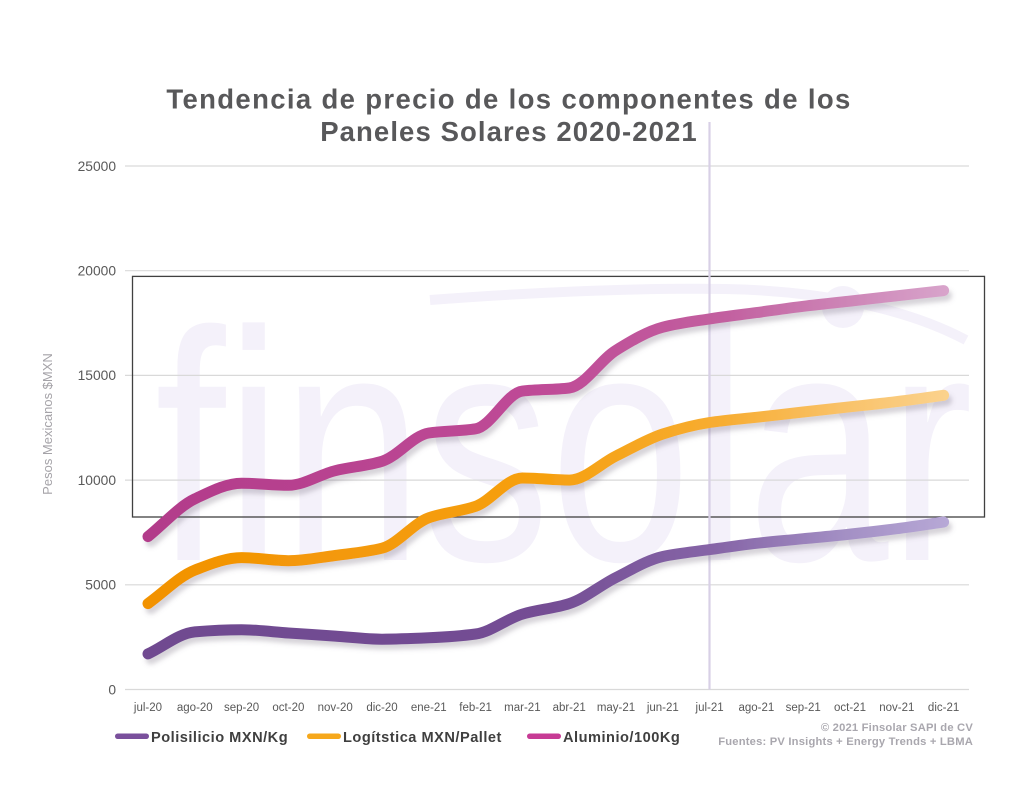 The height and width of the screenshot is (796, 1023). What do you see at coordinates (381, 708) in the screenshot?
I see `svg-text: dic-20` at bounding box center [381, 708].